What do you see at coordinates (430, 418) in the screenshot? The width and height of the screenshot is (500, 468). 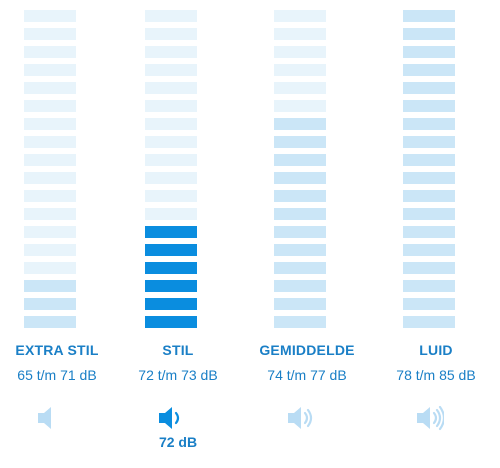 I see `speaker-high-icon` at bounding box center [430, 418].